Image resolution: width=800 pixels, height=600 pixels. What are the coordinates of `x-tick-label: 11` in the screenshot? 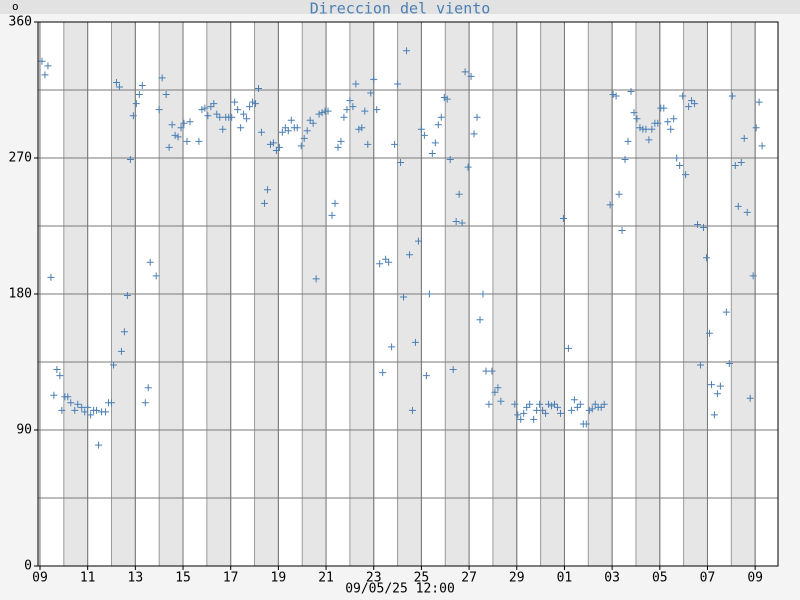 It's located at (88, 578).